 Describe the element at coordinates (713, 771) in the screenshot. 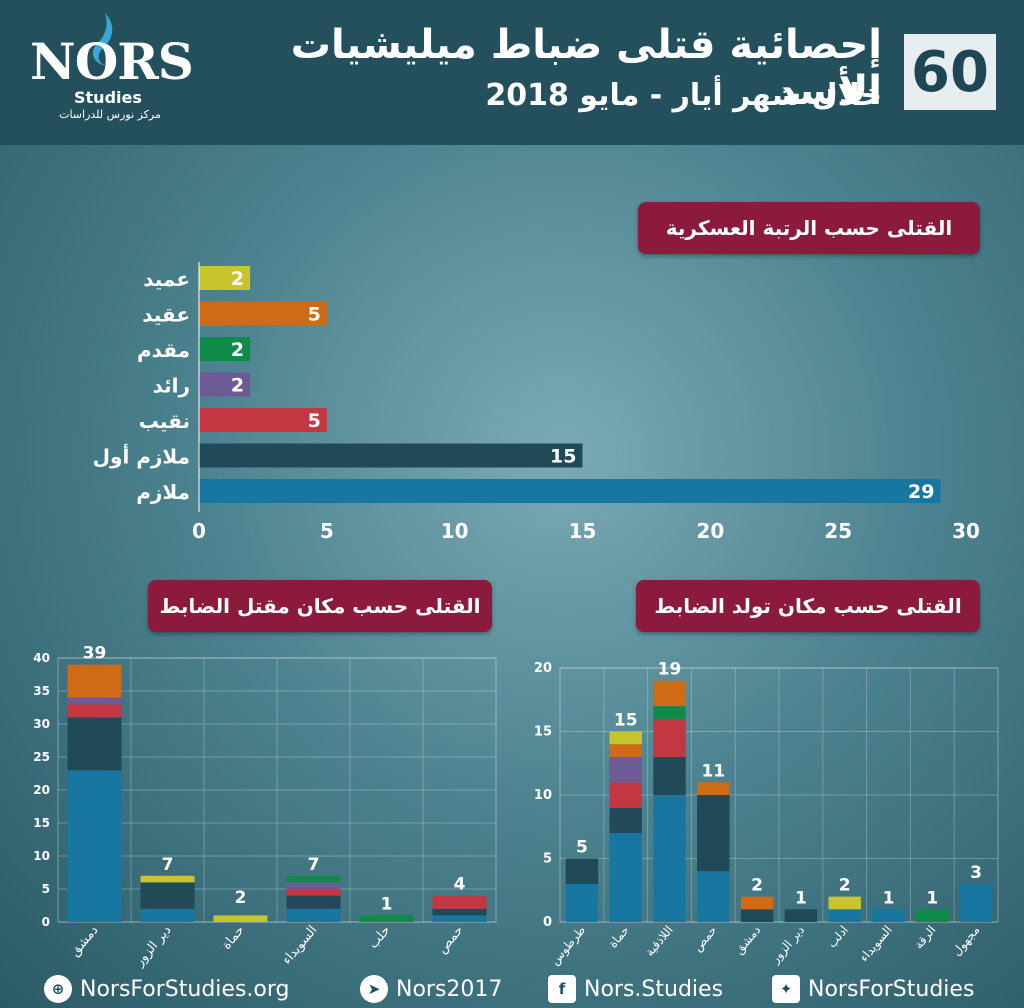

I see `bar-total-label: 11` at that location.